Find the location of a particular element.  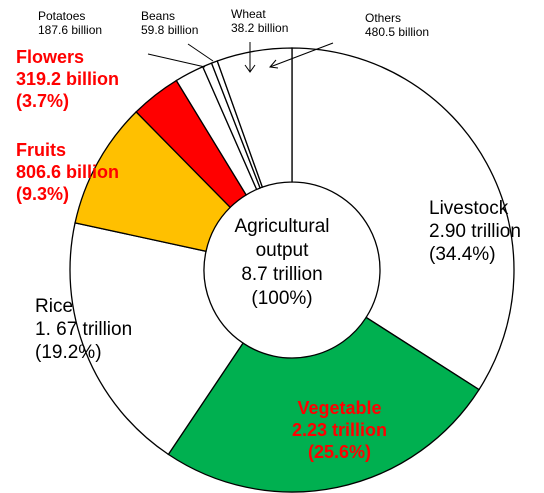

label-potatoes-name: Potatoes is located at coordinates (62, 16).